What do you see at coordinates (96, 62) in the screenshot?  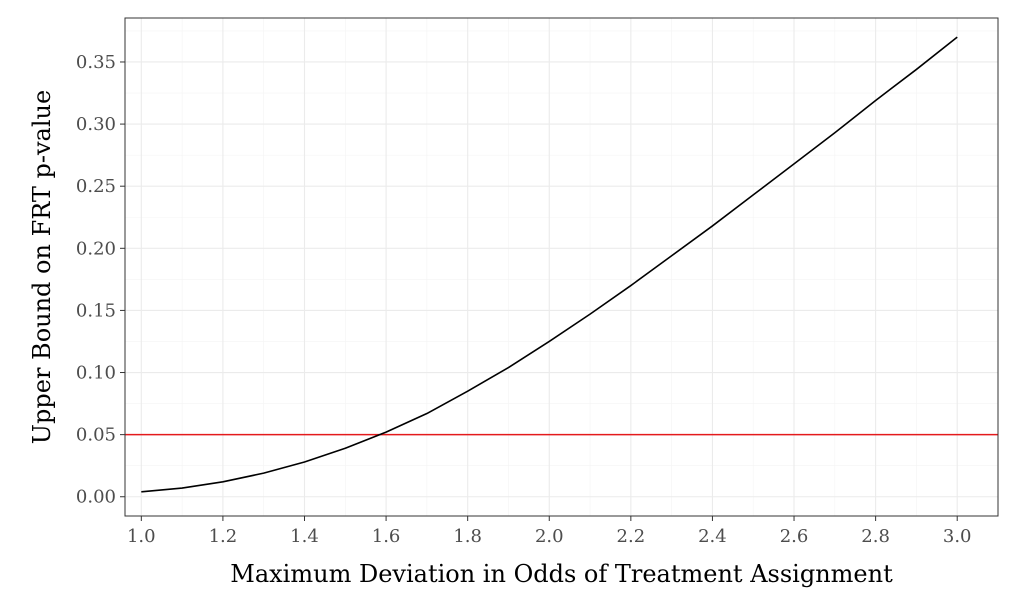 I see `y-tick-label: 0.35` at bounding box center [96, 62].